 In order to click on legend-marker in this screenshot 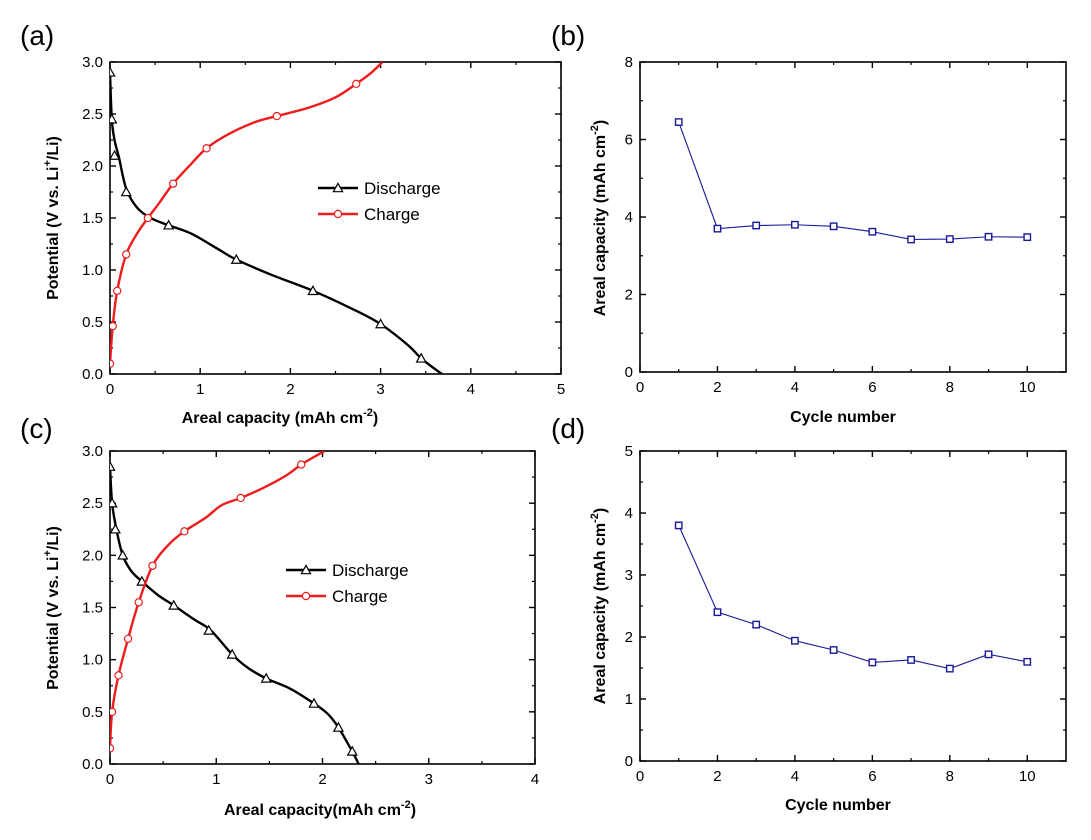, I will do `click(338, 187)`.